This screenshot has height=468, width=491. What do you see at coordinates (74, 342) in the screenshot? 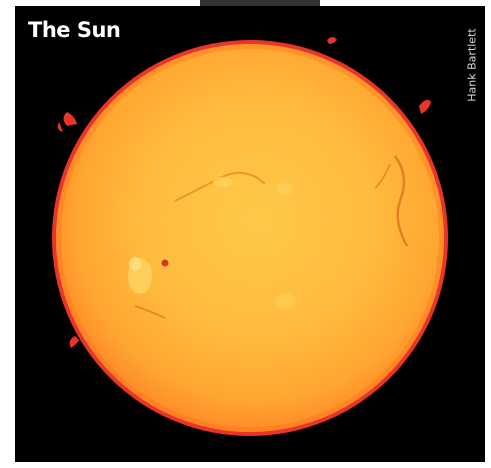
I see `prominence-left-lower` at bounding box center [74, 342].